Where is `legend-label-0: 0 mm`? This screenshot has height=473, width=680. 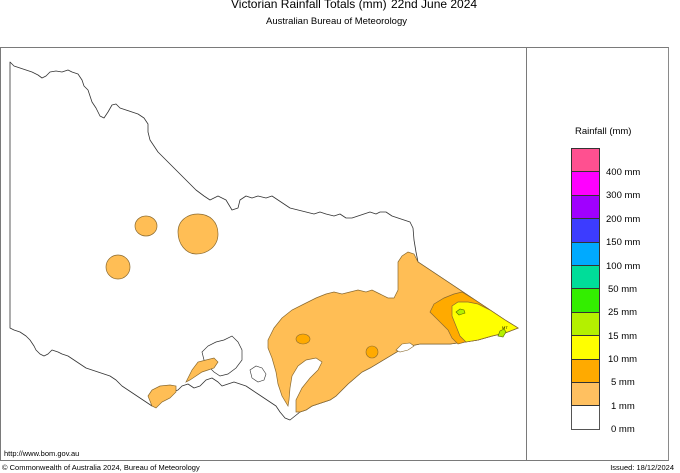 legend-label-0: 0 mm is located at coordinates (623, 429).